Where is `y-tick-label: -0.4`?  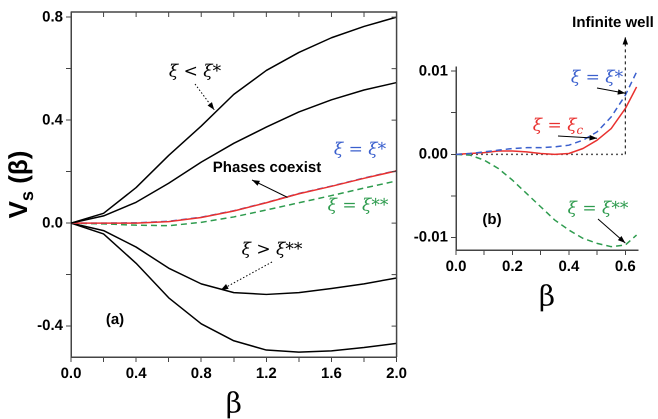
y-tick-label: -0.4 is located at coordinates (50, 325).